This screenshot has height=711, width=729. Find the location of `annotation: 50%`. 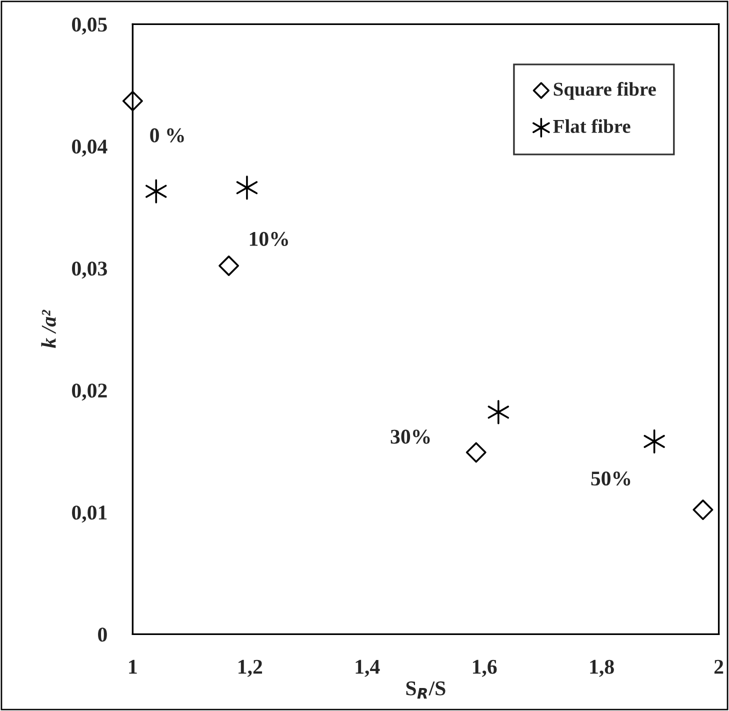

annotation: 50% is located at coordinates (610, 478).